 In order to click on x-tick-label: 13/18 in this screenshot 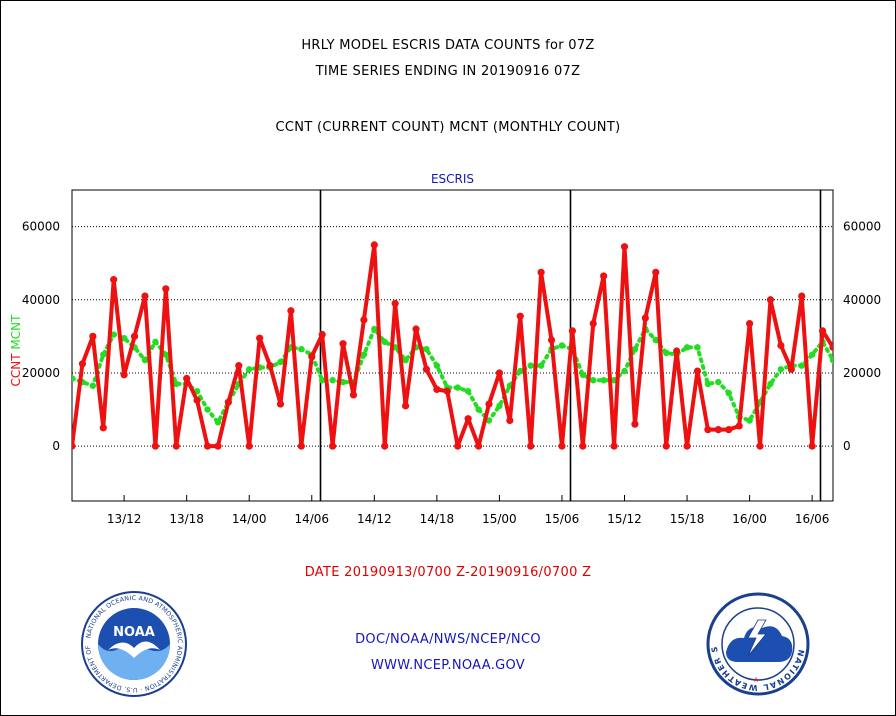, I will do `click(186, 519)`.